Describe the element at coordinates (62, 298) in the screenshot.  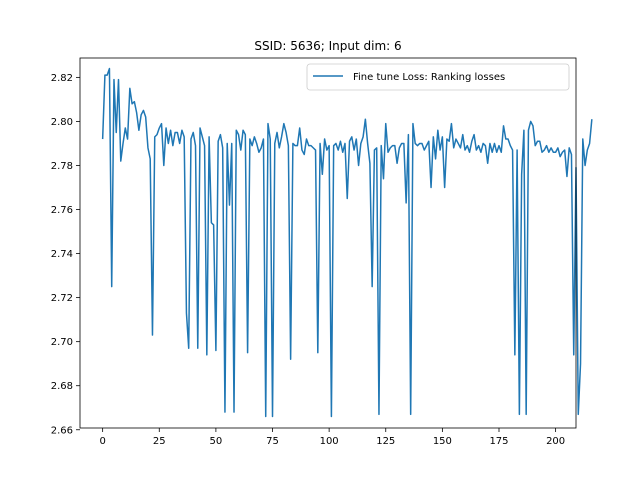
I see `y-tick-label: 2.72` at that location.